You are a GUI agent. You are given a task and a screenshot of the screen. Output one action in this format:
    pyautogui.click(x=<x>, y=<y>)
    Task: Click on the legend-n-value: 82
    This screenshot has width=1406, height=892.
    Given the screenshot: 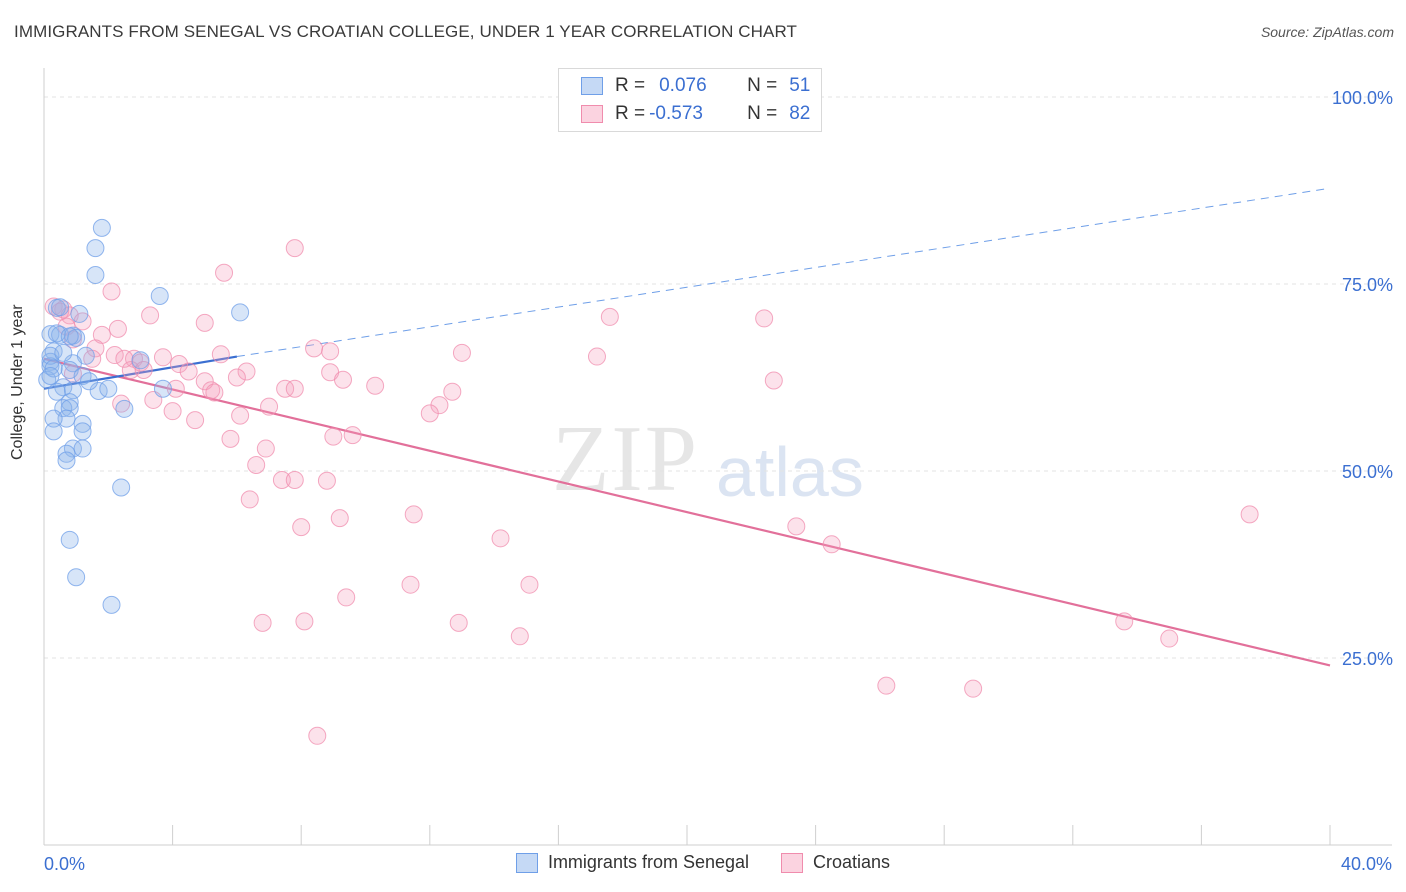 What is the action you would take?
    pyautogui.click(x=800, y=113)
    